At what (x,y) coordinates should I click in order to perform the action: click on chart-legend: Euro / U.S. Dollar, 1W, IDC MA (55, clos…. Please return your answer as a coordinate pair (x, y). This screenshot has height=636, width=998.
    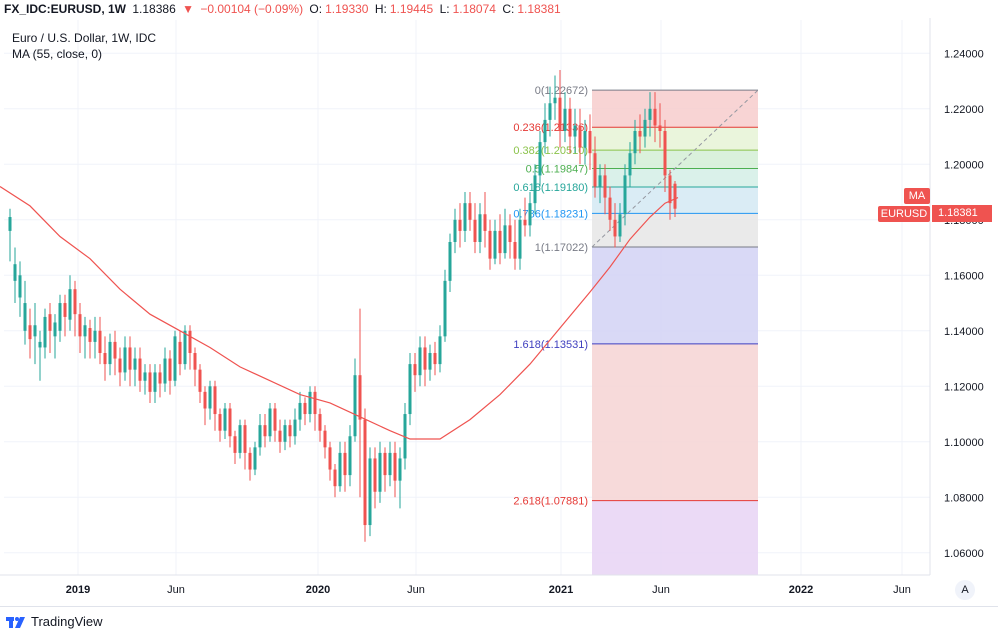
    Looking at the image, I should click on (84, 46).